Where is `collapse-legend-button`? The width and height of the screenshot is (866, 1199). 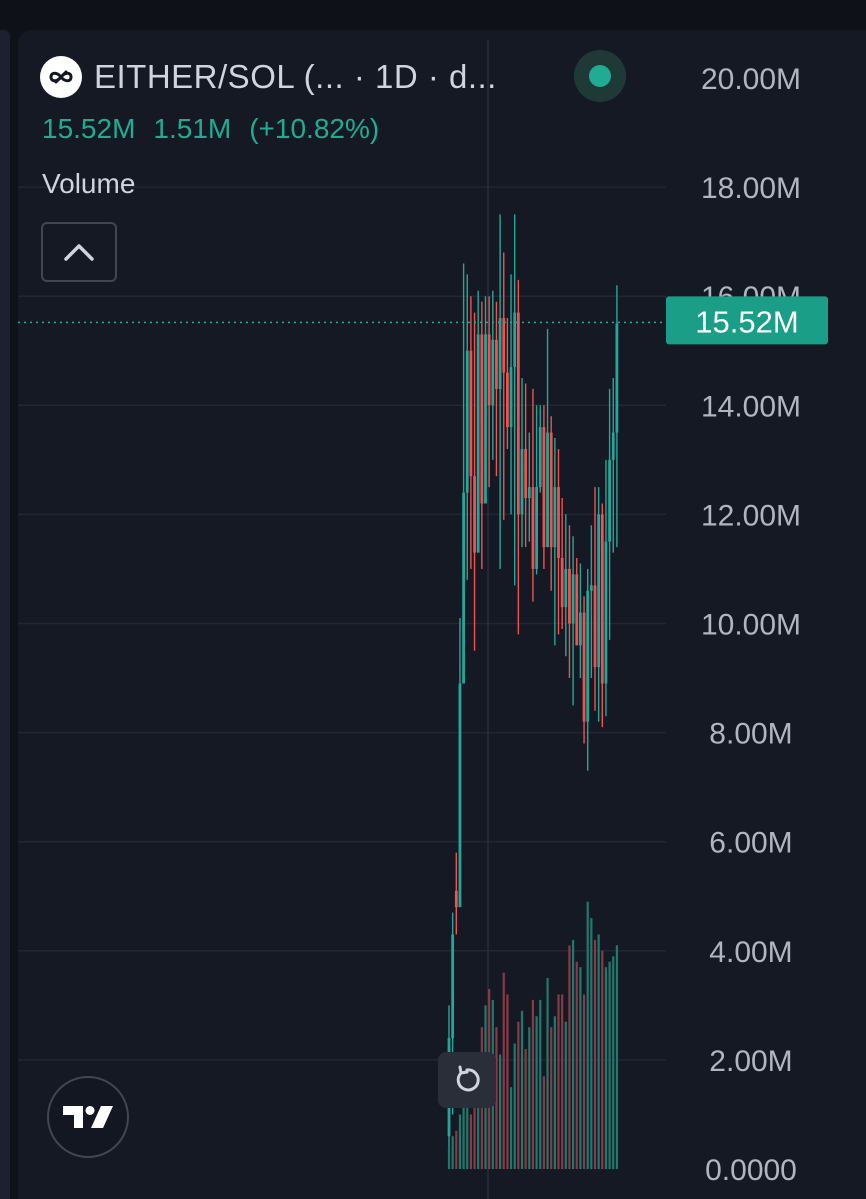
collapse-legend-button is located at coordinates (79, 252).